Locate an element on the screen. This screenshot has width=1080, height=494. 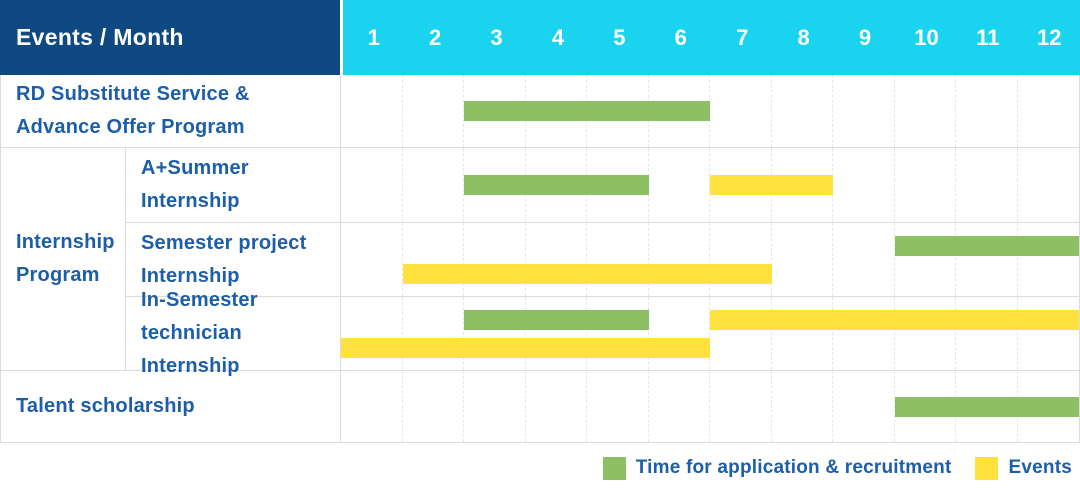
month-header-1: 1 is located at coordinates (373, 37).